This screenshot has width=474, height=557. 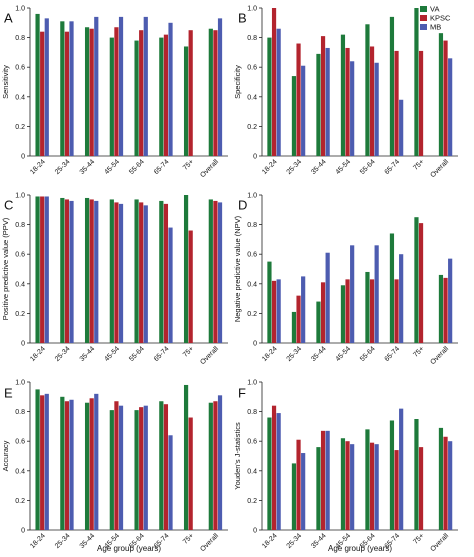 I want to click on legend-label-va: VA, so click(x=434, y=9).